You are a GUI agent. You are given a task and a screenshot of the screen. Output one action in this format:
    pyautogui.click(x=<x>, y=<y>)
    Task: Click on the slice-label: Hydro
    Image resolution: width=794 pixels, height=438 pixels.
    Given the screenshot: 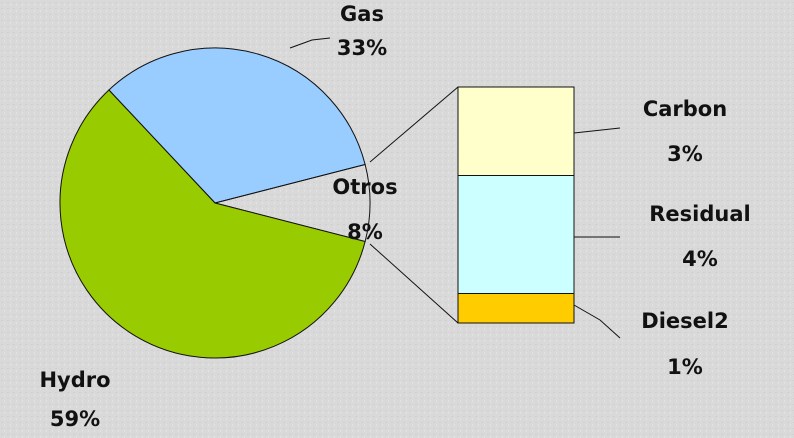 What is the action you would take?
    pyautogui.click(x=74, y=380)
    